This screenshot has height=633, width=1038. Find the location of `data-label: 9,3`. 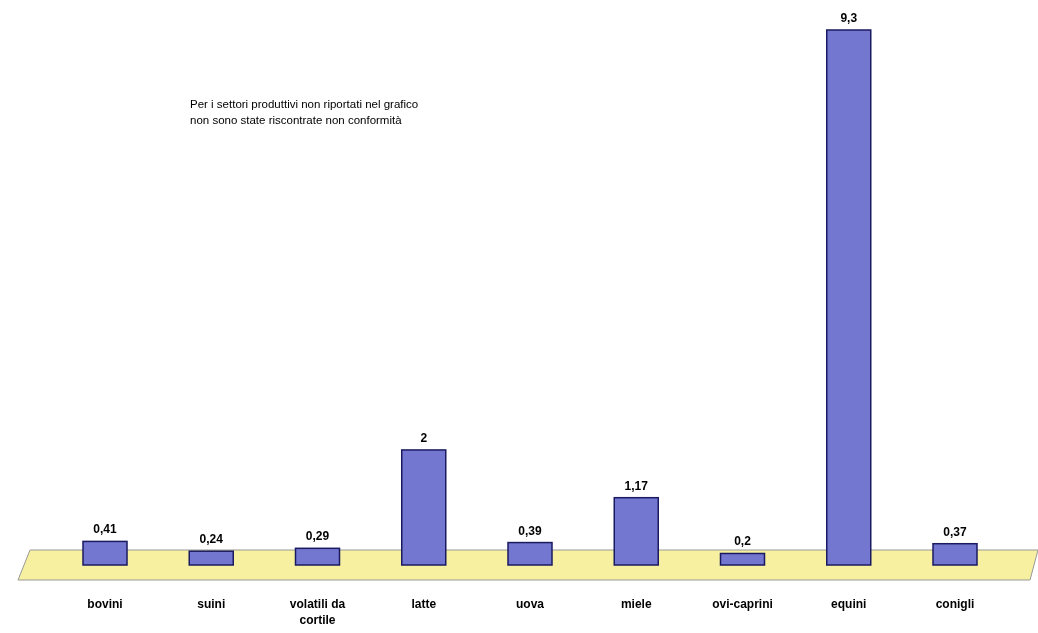

data-label: 9,3 is located at coordinates (849, 18).